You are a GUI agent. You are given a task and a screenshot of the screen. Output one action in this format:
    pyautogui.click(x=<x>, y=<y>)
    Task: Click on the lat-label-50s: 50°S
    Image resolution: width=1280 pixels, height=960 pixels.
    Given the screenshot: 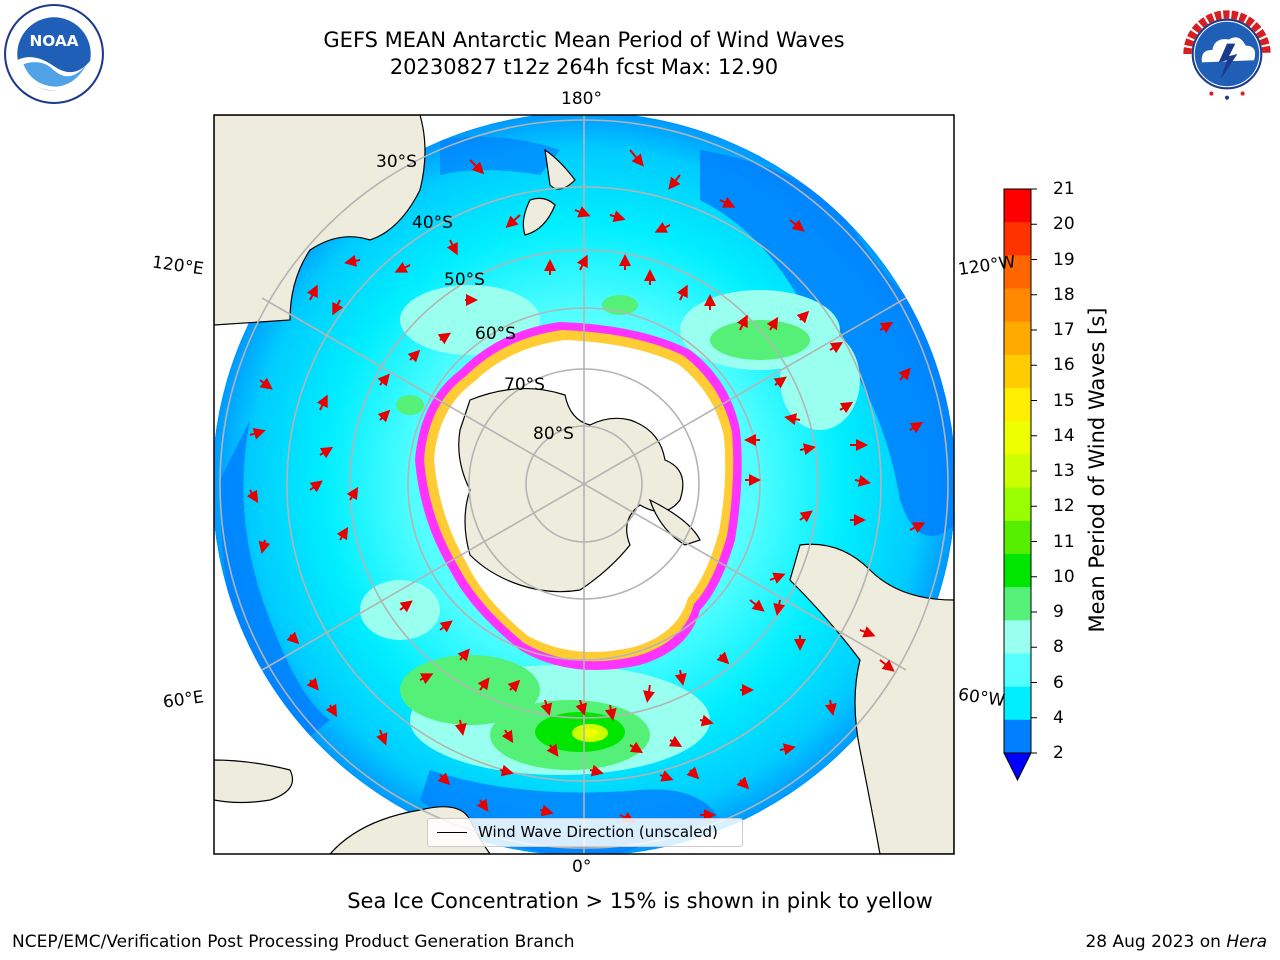 What is the action you would take?
    pyautogui.click(x=464, y=280)
    